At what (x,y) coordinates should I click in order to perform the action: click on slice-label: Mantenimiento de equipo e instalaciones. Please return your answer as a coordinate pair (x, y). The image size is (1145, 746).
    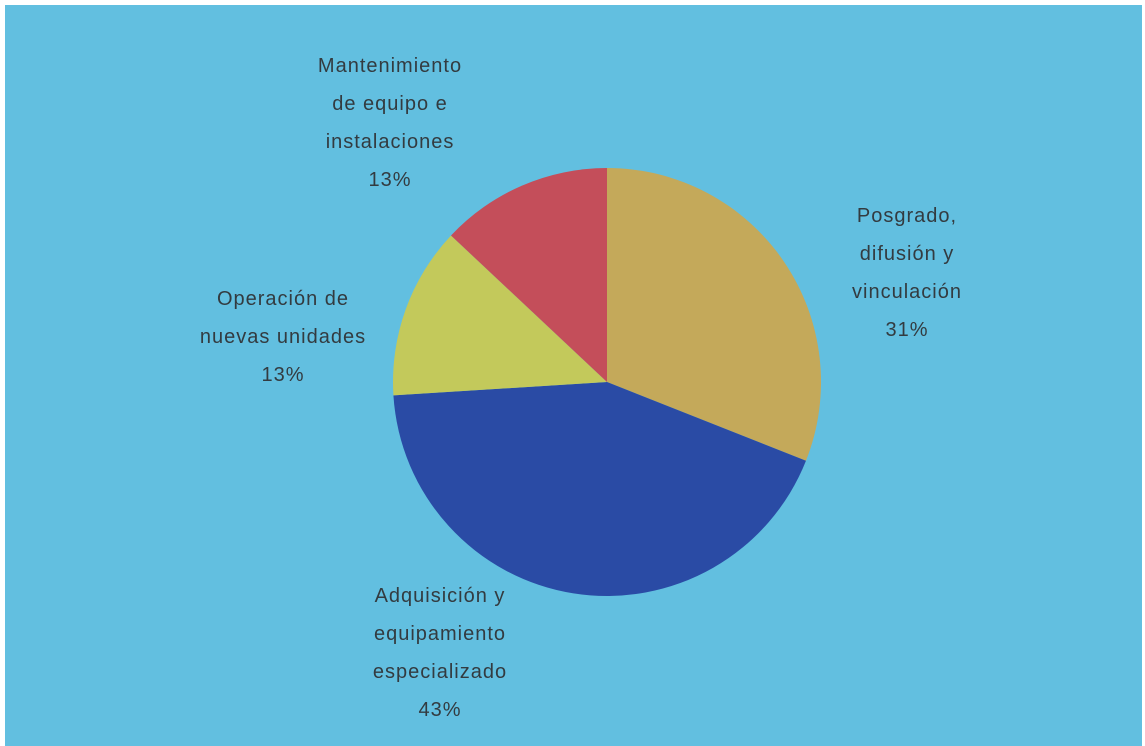
    Looking at the image, I should click on (390, 104).